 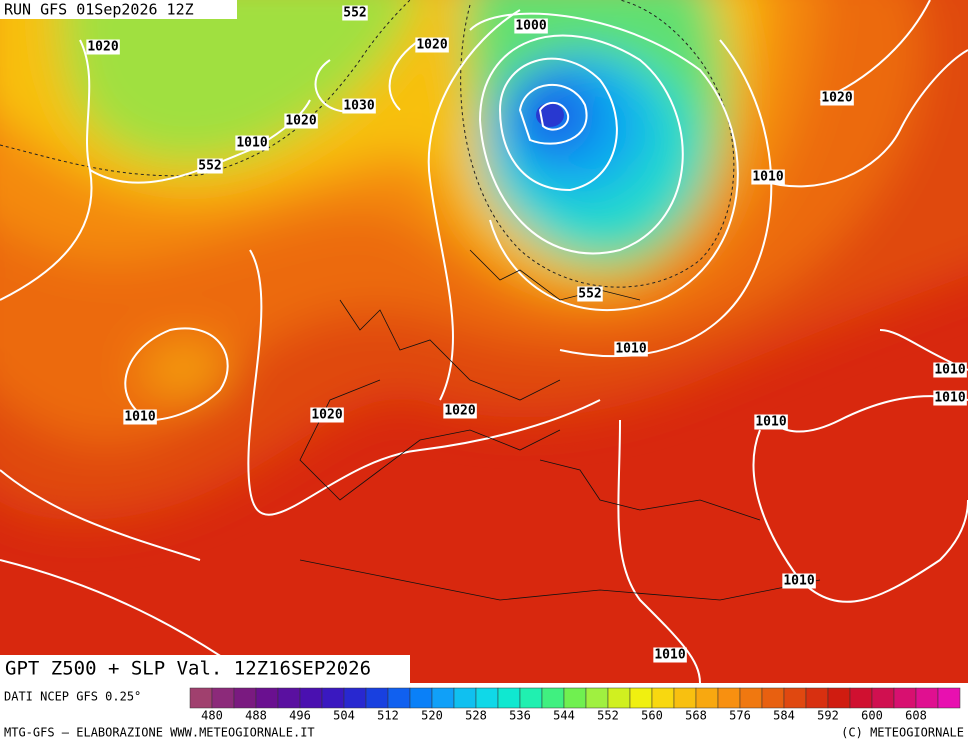 I want to click on header-box, so click(x=118, y=9).